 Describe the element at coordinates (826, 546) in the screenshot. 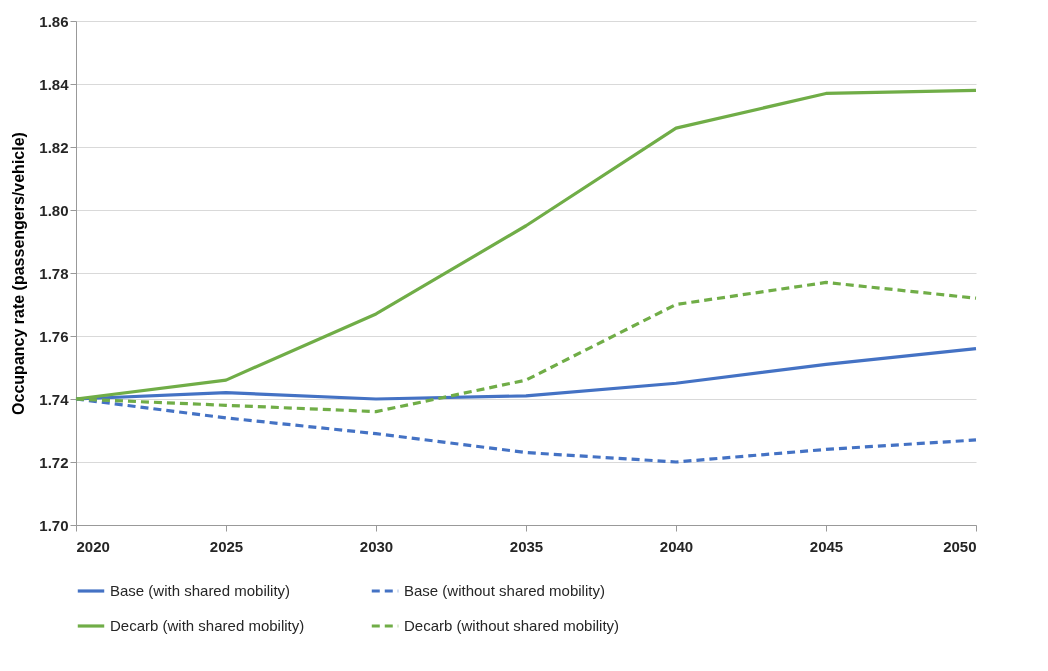

I see `x-tick-label: 2045` at that location.